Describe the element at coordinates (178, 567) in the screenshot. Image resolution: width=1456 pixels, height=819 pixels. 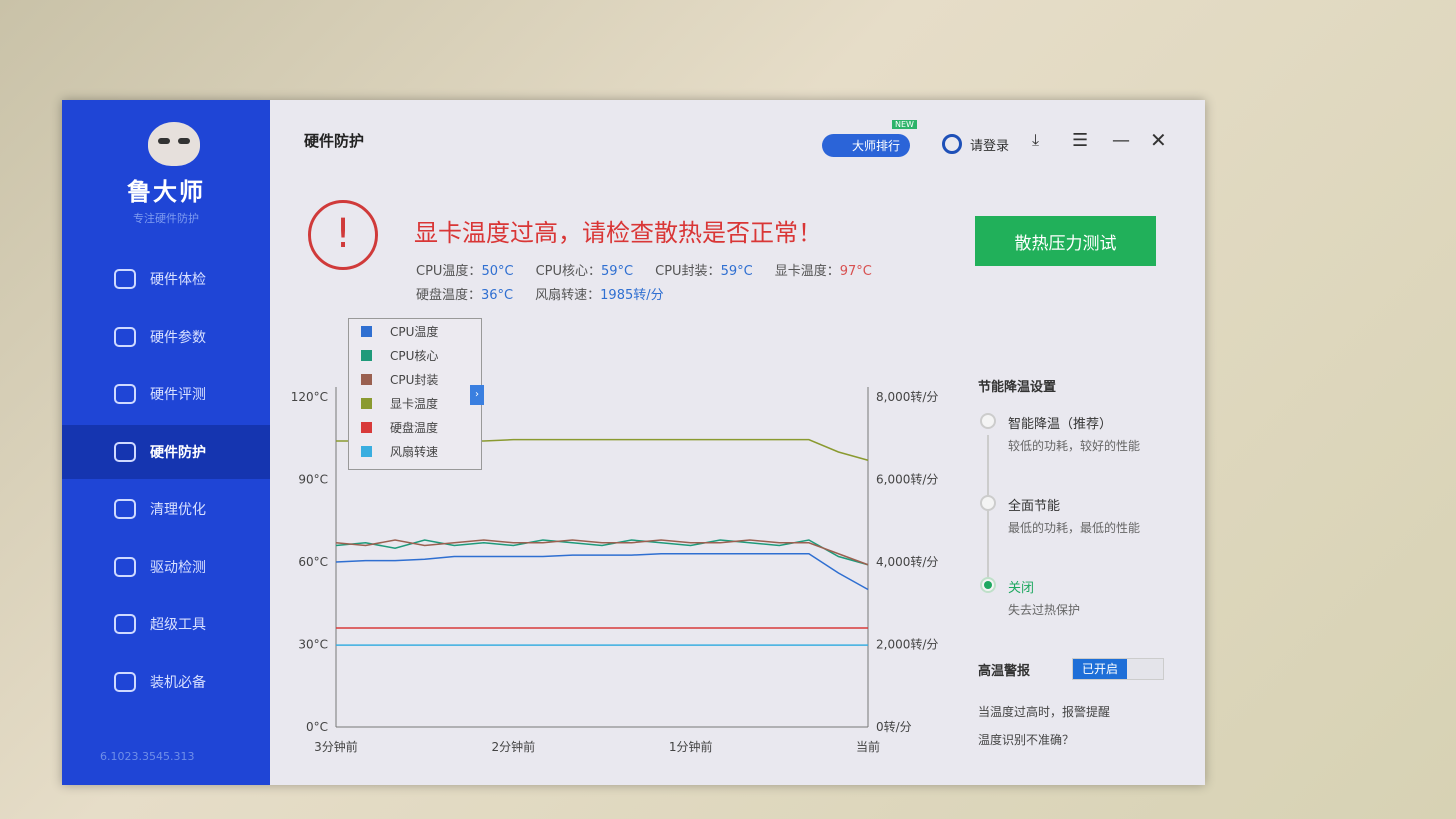
I see `sidebar-item-label: 驱动检测` at that location.